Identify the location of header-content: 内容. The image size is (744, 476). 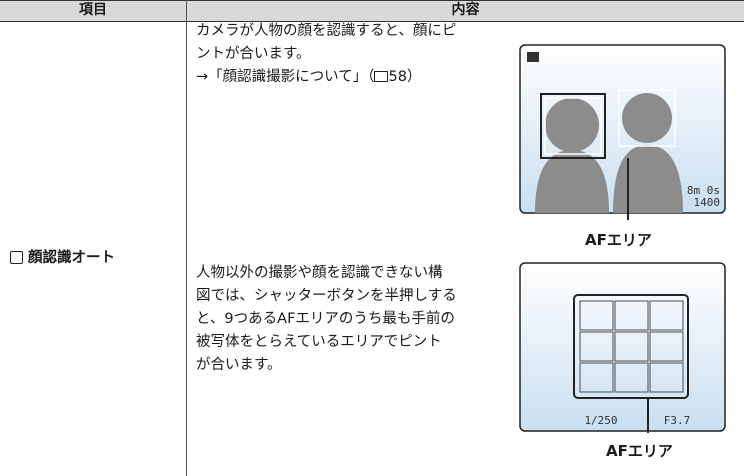
(465, 10).